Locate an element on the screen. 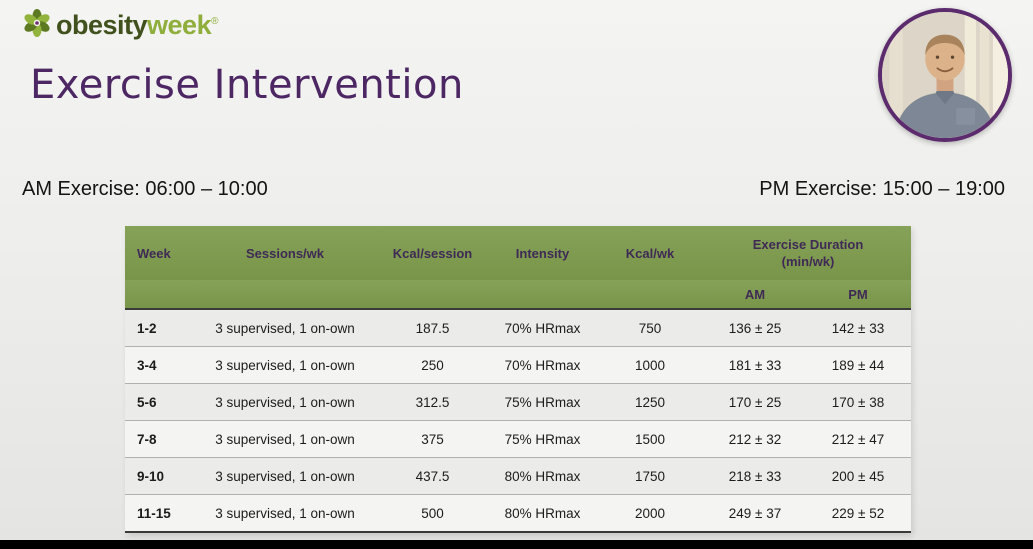 This screenshot has width=1033, height=549. obesityweek-logo-icon is located at coordinates (37, 25).